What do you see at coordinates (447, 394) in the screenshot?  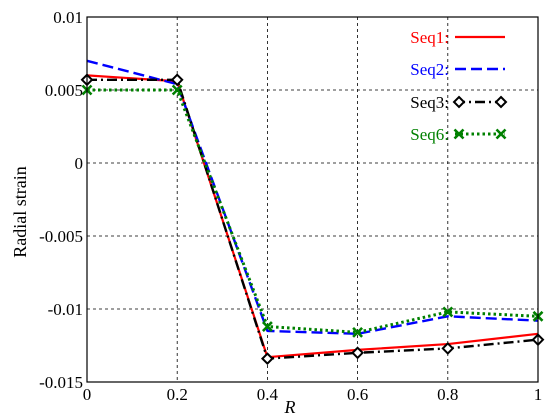 I see `x-tick-label: 0.8` at bounding box center [447, 394].